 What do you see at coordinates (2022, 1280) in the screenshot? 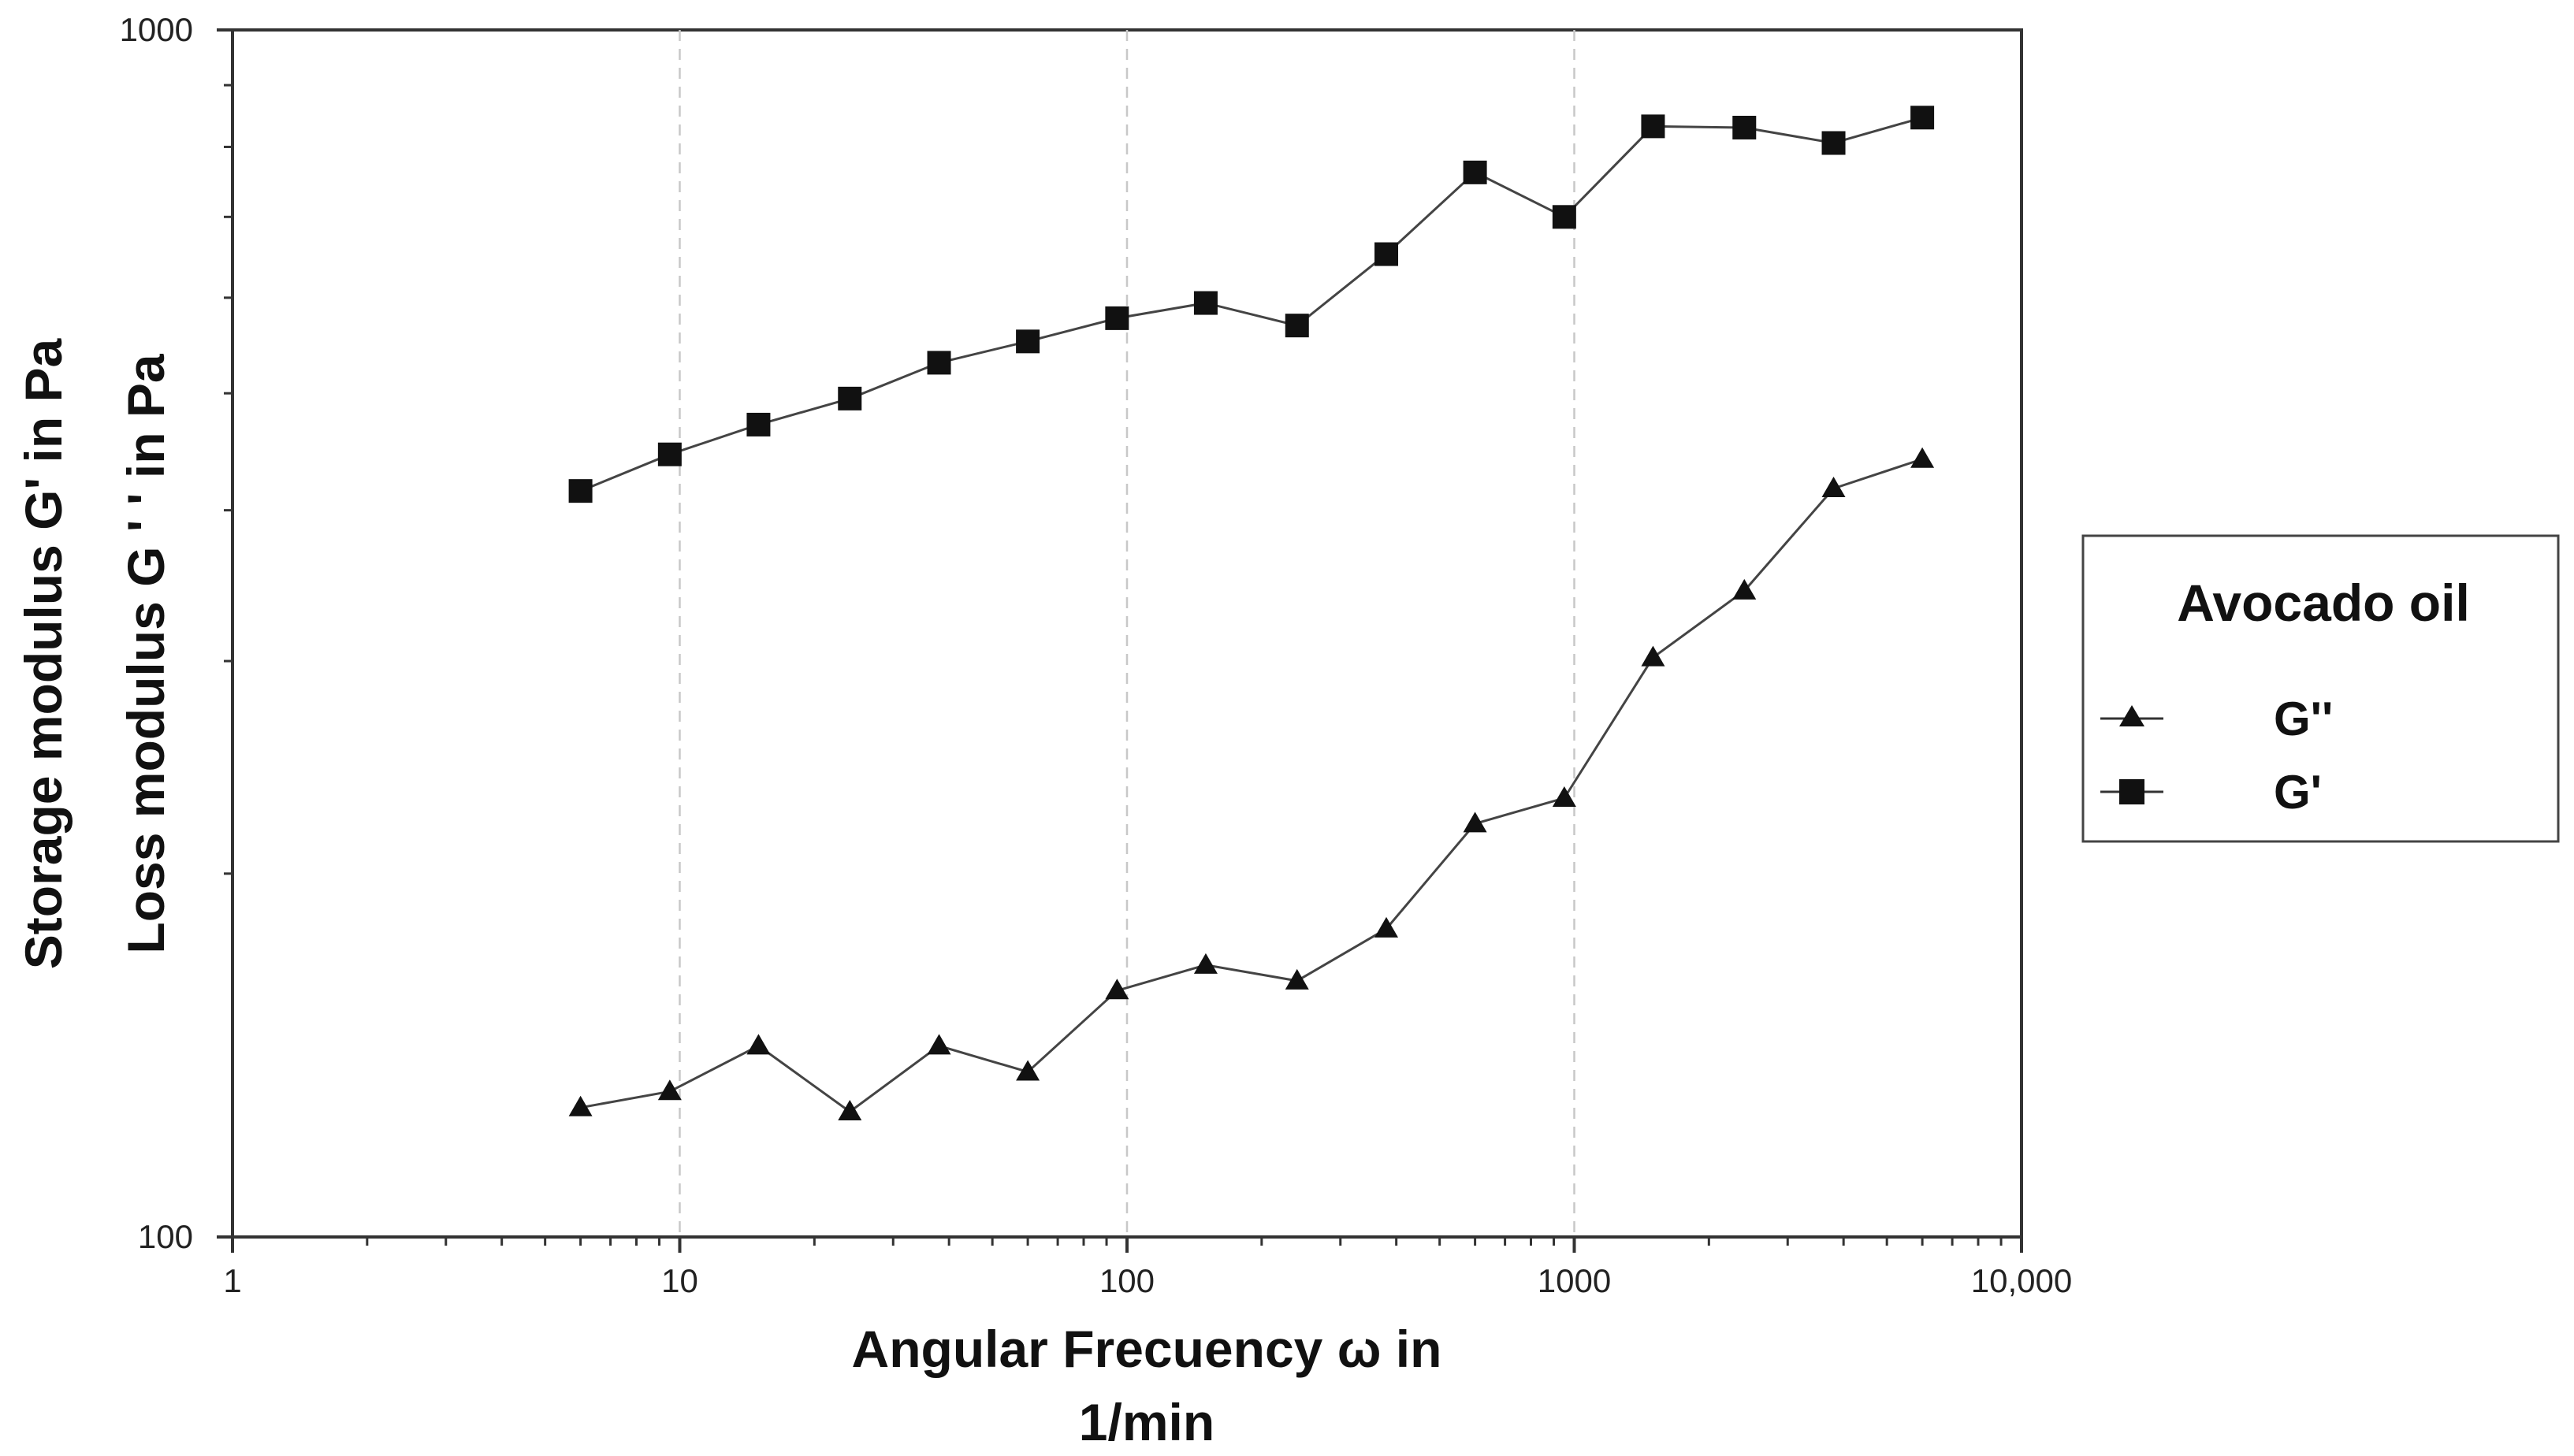
I see `x-tick-label-10000: 10,000` at bounding box center [2022, 1280].